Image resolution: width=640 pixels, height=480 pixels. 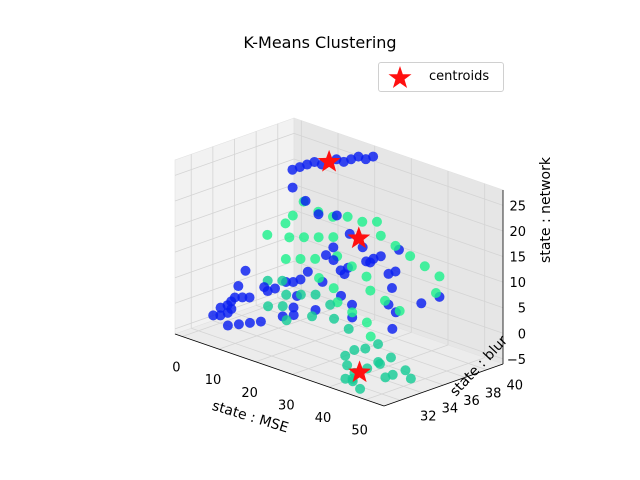 I want to click on z-axis-label: state : network, so click(x=546, y=209).